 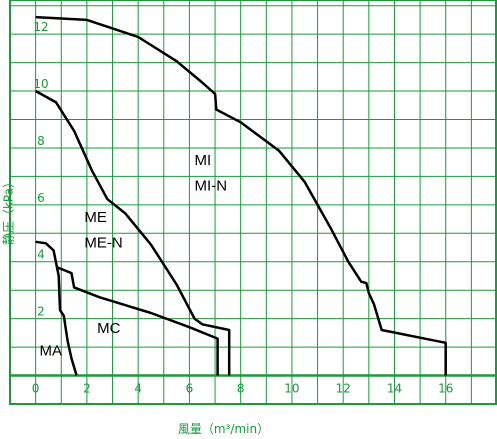 What do you see at coordinates (56, 308) in the screenshot?
I see `curve-ma` at bounding box center [56, 308].